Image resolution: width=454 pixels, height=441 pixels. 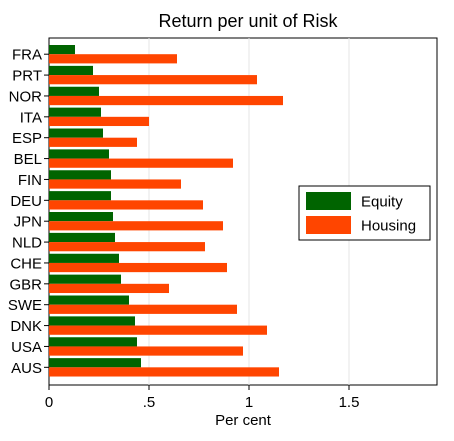 What do you see at coordinates (62, 50) in the screenshot?
I see `bar-equity-fra` at bounding box center [62, 50].